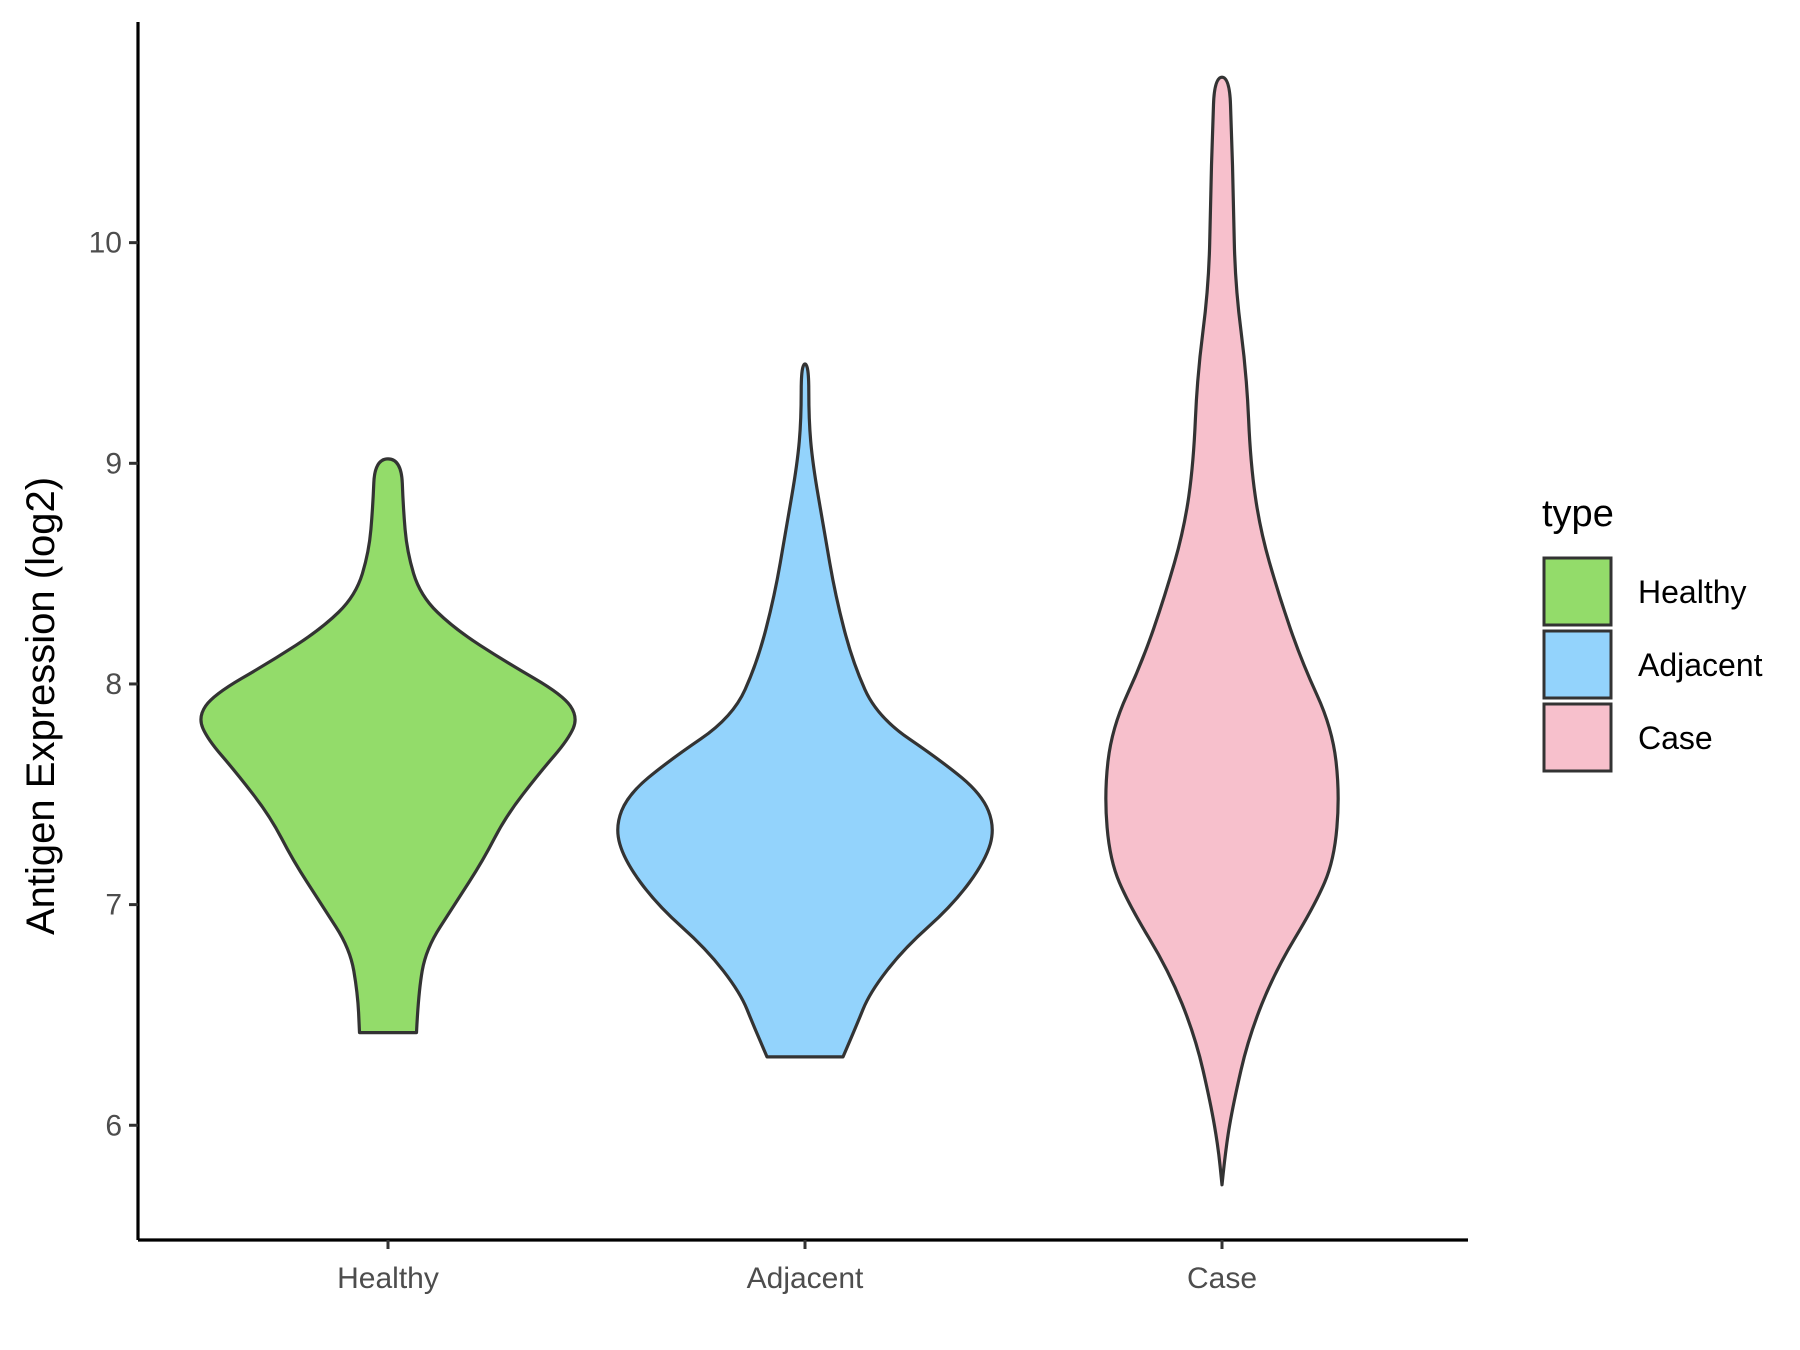  I want to click on x-tick-label: Healthy, so click(388, 1278).